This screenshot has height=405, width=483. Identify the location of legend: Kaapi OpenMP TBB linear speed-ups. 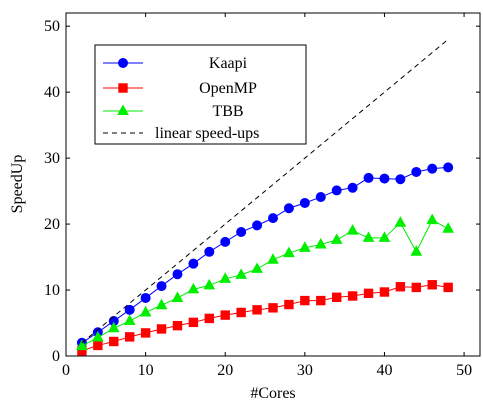
(200, 94).